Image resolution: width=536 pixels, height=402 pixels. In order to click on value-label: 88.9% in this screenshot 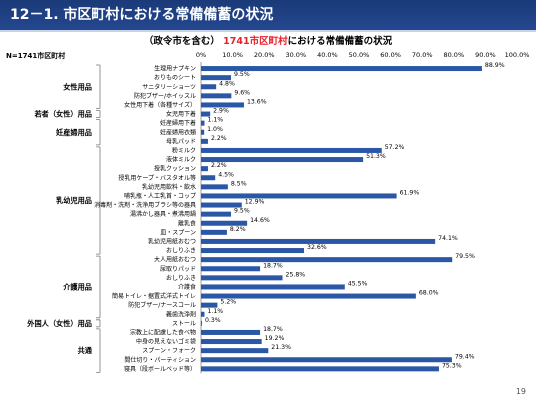, I will do `click(495, 65)`.